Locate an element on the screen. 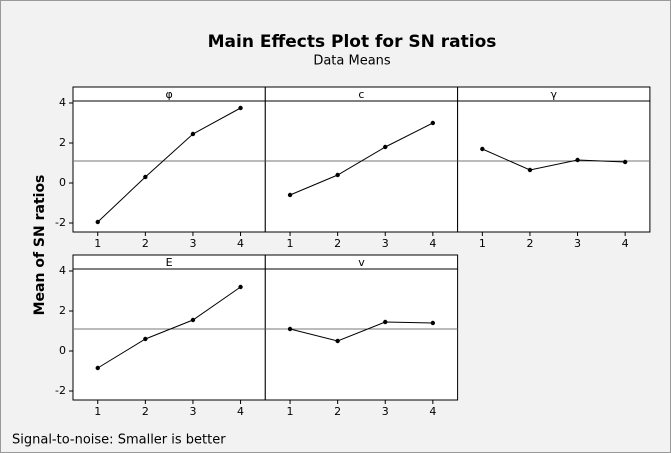  chart-title: Main Effects Plot for SN ratios is located at coordinates (352, 42).